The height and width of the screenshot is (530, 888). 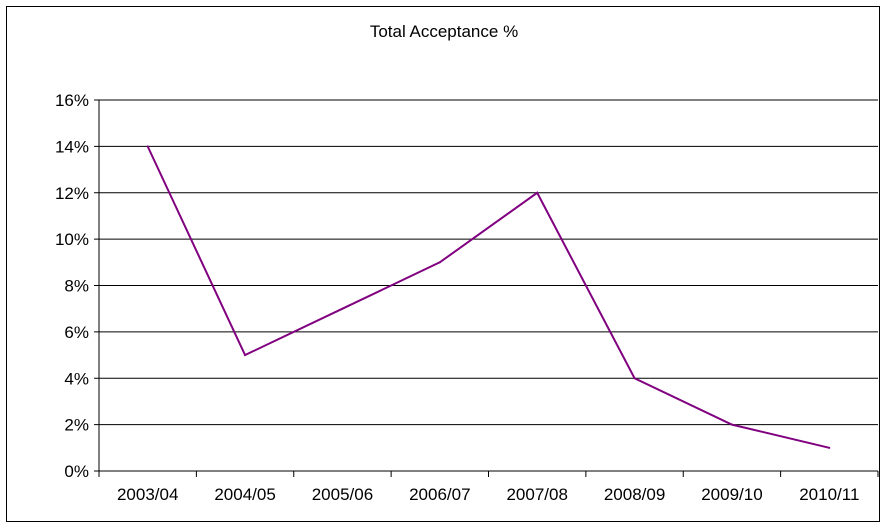 I want to click on y-tick-label: 10%, so click(x=72, y=239).